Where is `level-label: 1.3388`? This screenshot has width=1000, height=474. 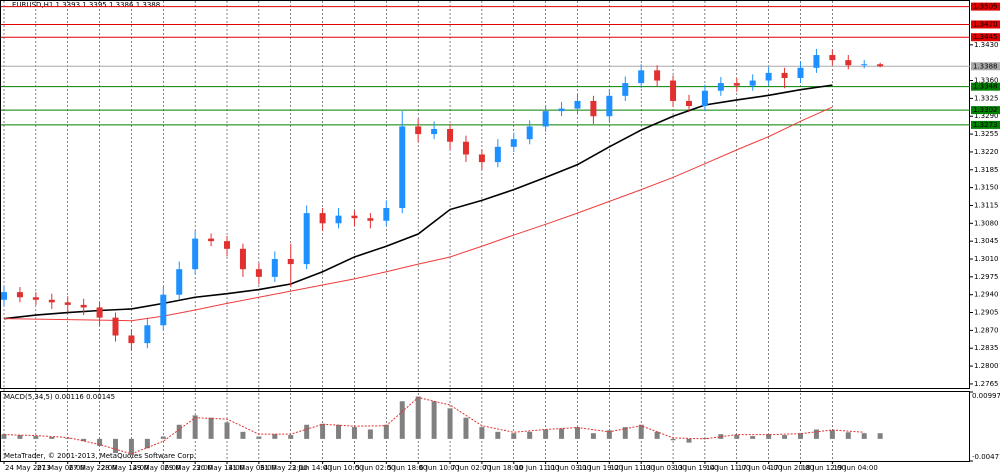
level-label: 1.3388 is located at coordinates (985, 66).